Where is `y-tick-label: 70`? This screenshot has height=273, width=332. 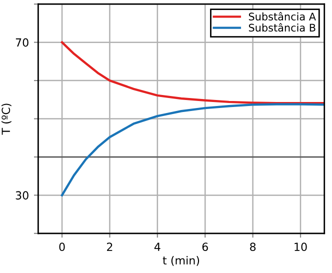 y-tick-label: 70 is located at coordinates (22, 42).